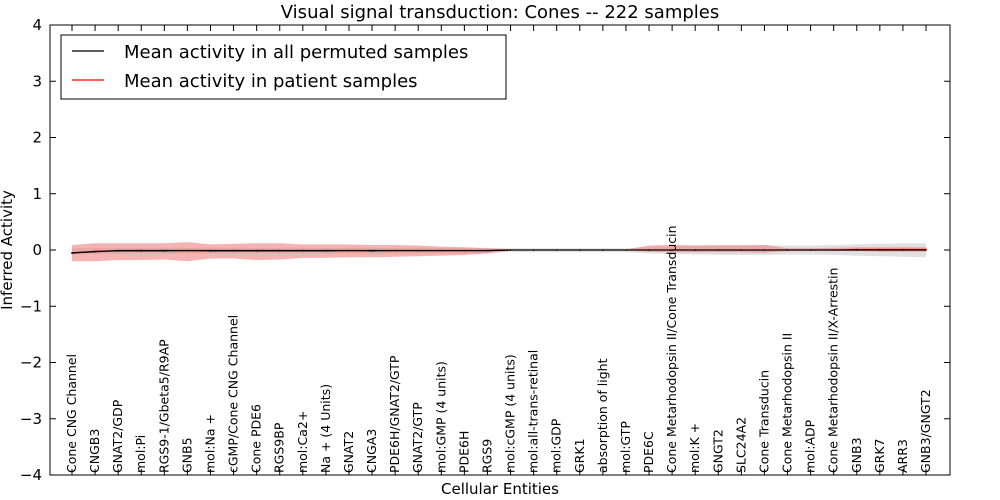 The height and width of the screenshot is (500, 1000). I want to click on y-tick-label: 1, so click(37, 194).